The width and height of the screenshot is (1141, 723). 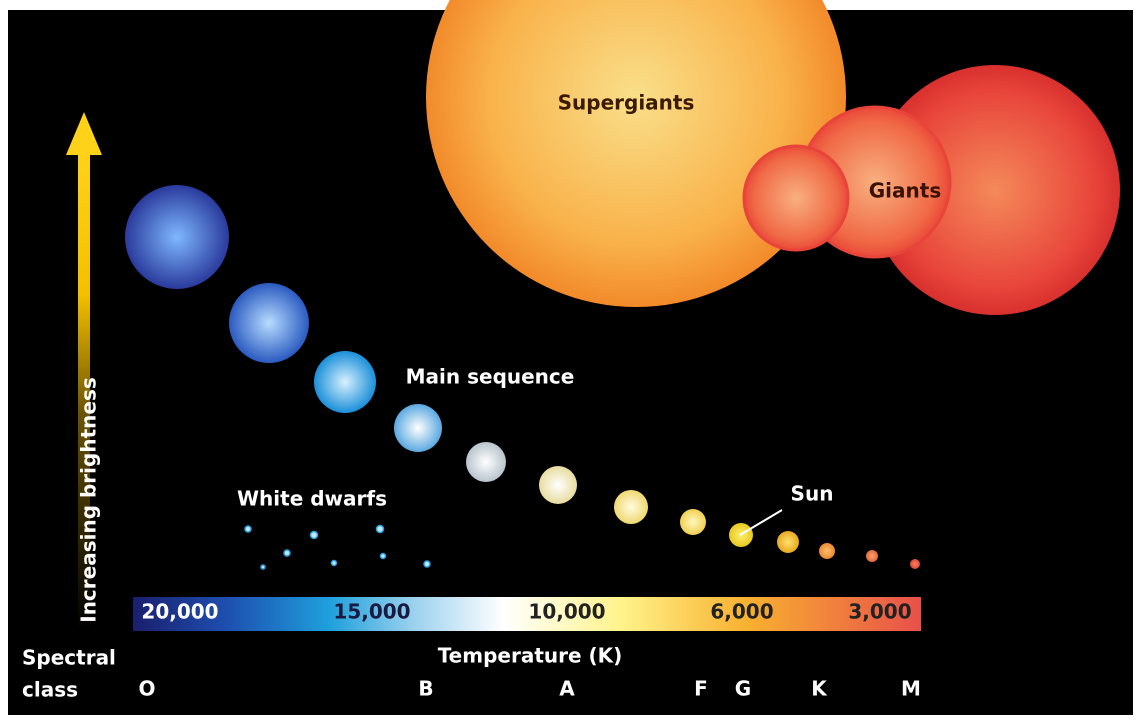 I want to click on spectral-label: class, so click(x=50, y=690).